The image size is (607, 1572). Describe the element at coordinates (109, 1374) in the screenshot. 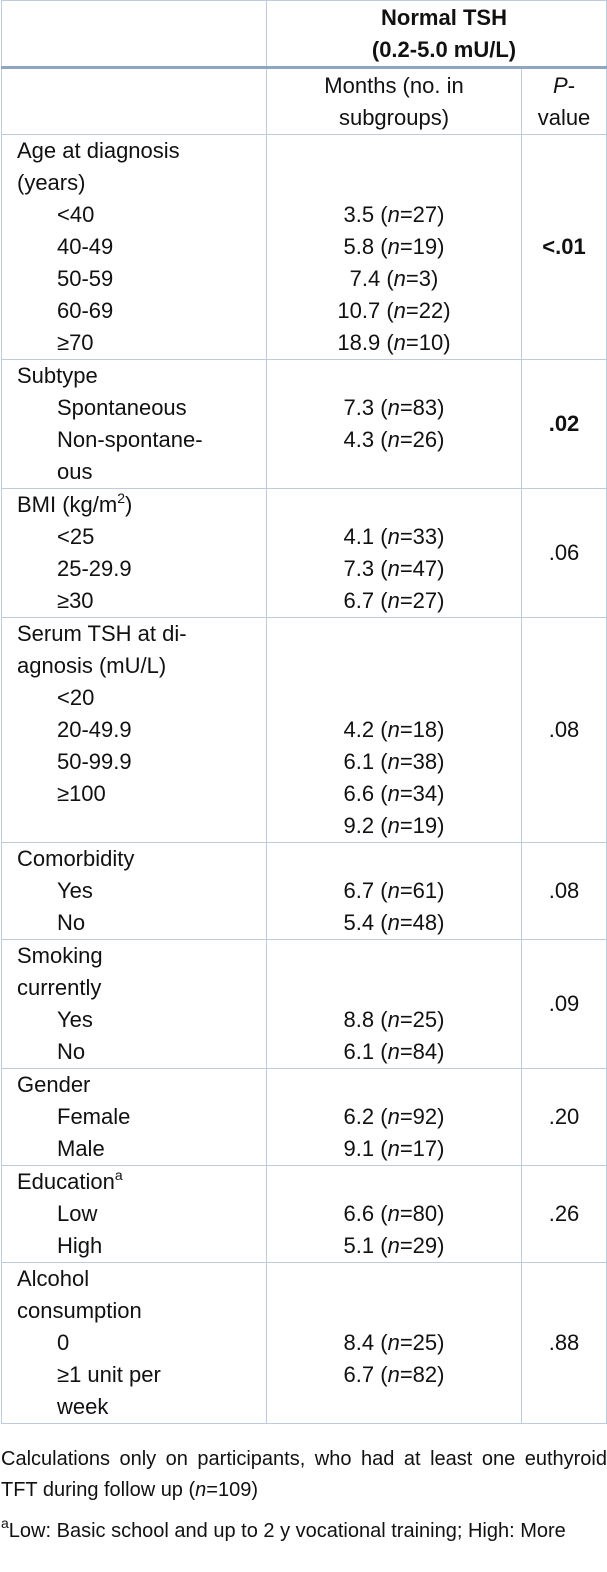

I see `row-item: ≥1 unit per` at that location.